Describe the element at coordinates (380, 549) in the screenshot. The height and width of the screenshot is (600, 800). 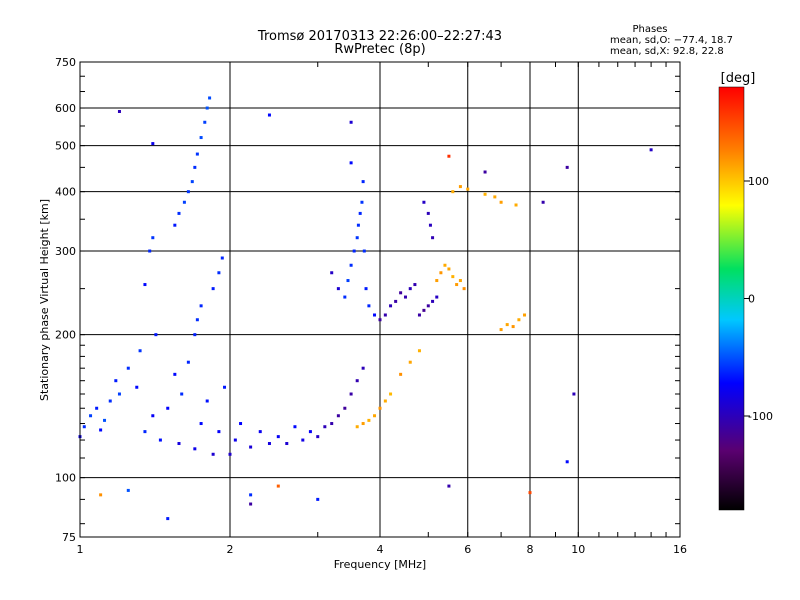
I see `x-tick-label: 4` at that location.